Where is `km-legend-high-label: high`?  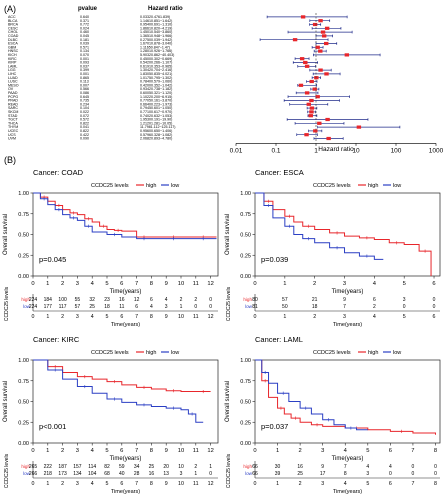 km-legend-high-label: high is located at coordinates (373, 353).